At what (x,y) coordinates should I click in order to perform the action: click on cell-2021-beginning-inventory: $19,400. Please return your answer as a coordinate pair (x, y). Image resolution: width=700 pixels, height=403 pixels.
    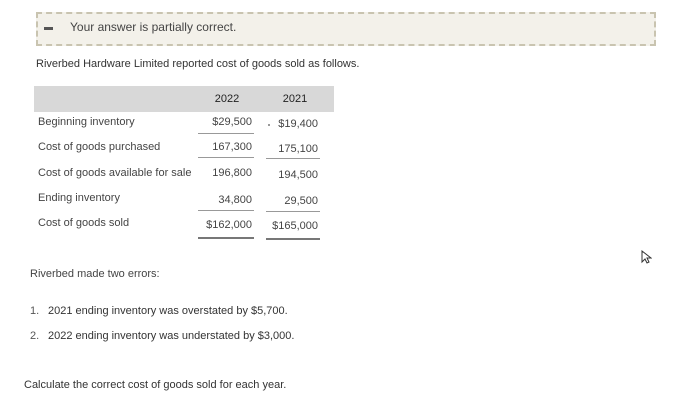
    Looking at the image, I should click on (298, 124).